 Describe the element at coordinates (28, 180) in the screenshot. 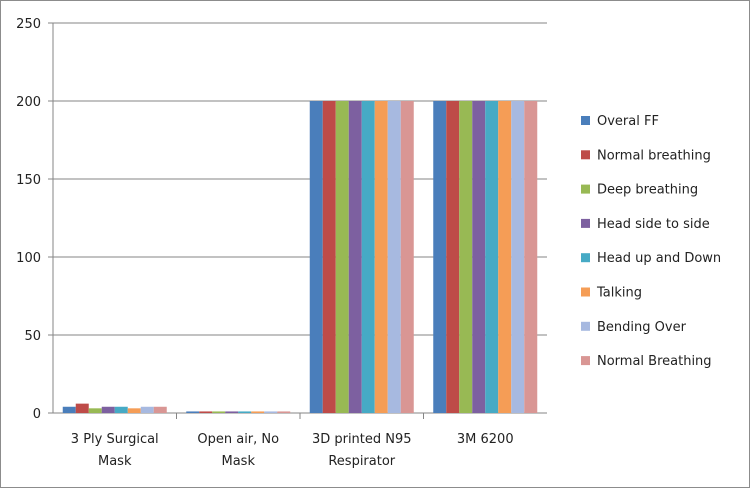

I see `y-tick-label: 150` at that location.